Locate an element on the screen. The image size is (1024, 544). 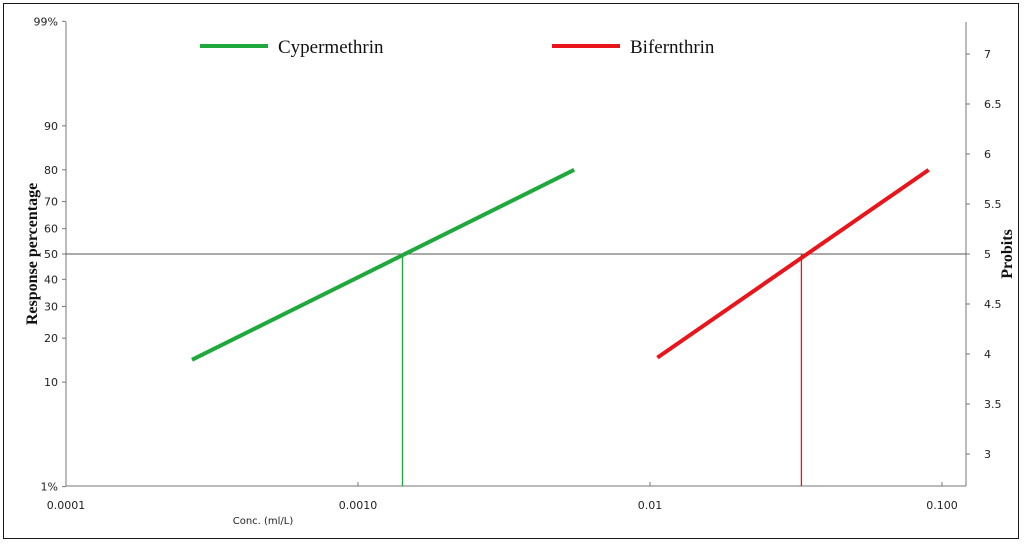
x-tick-label: 0.0010 is located at coordinates (358, 505).